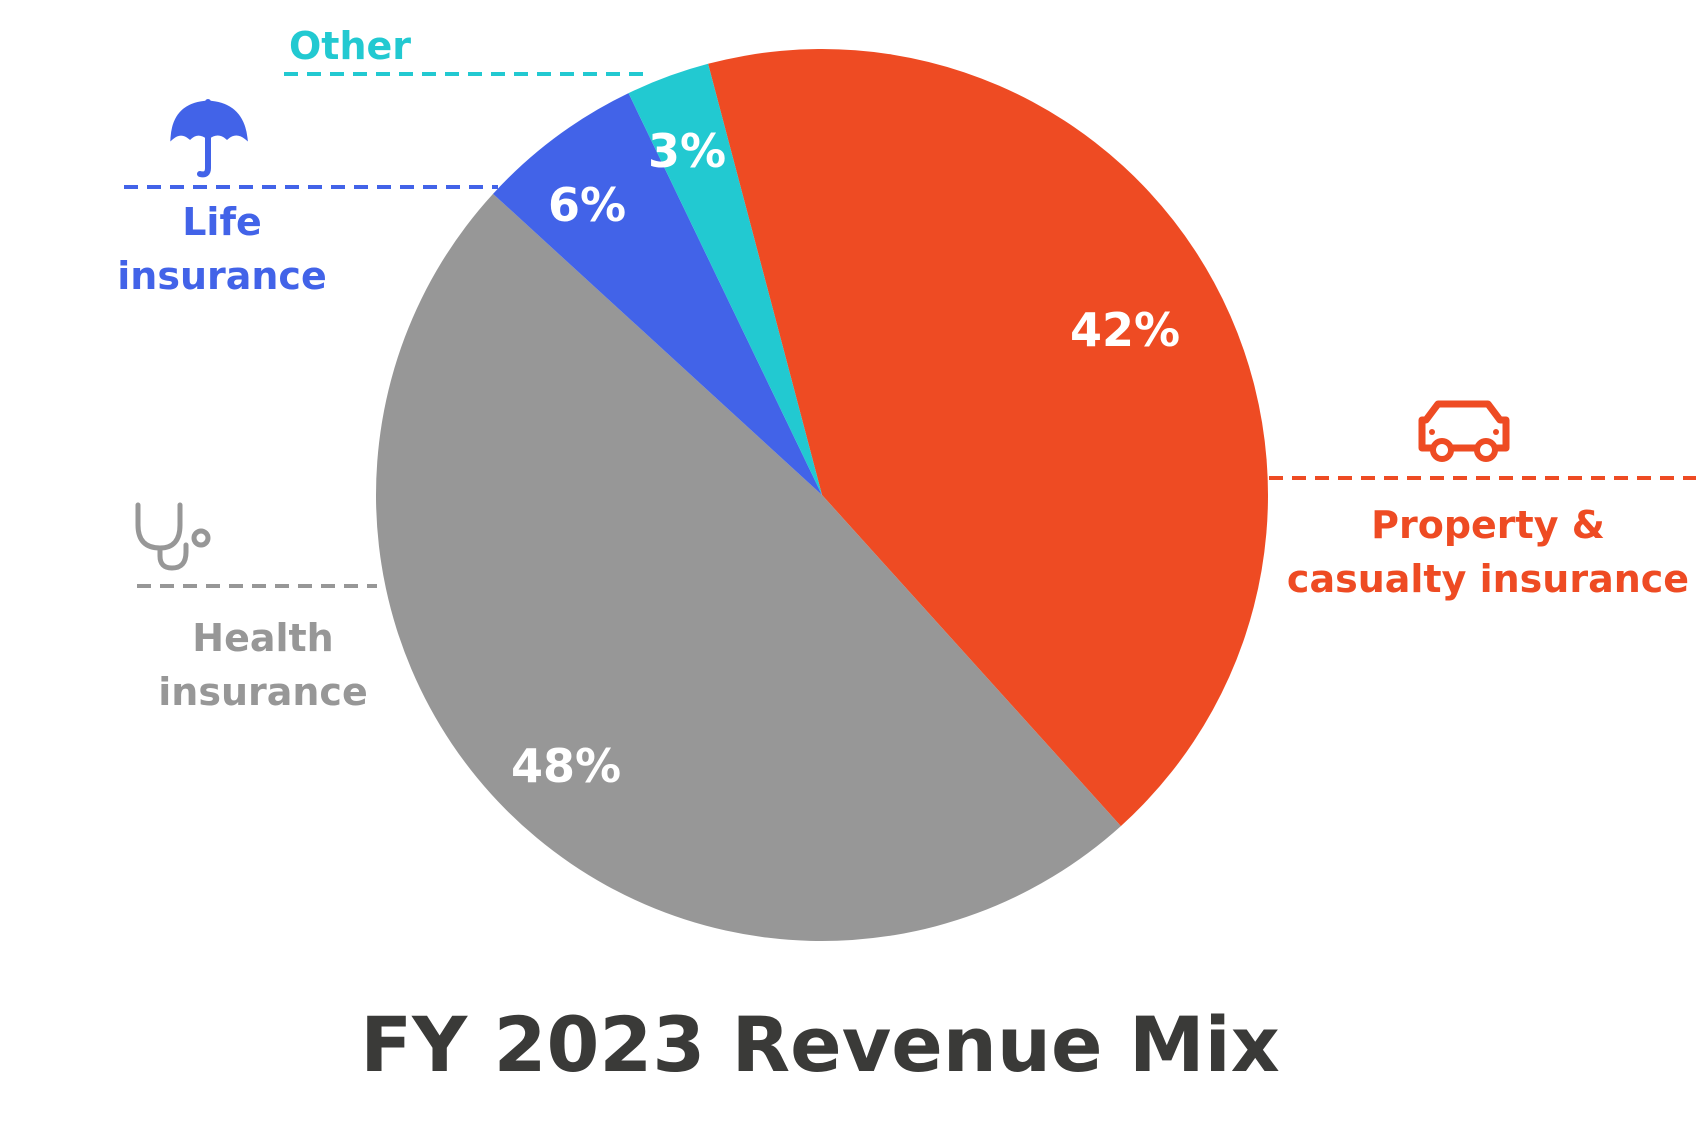 The image size is (1706, 1135). Describe the element at coordinates (209, 138) in the screenshot. I see `umbrella-icon` at that location.